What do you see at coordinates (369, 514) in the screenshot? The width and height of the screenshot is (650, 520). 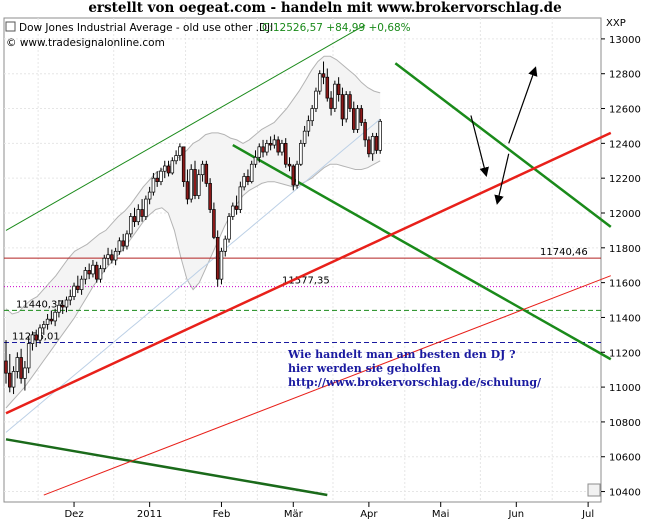 I see `x-tick-label: Apr` at bounding box center [369, 514].